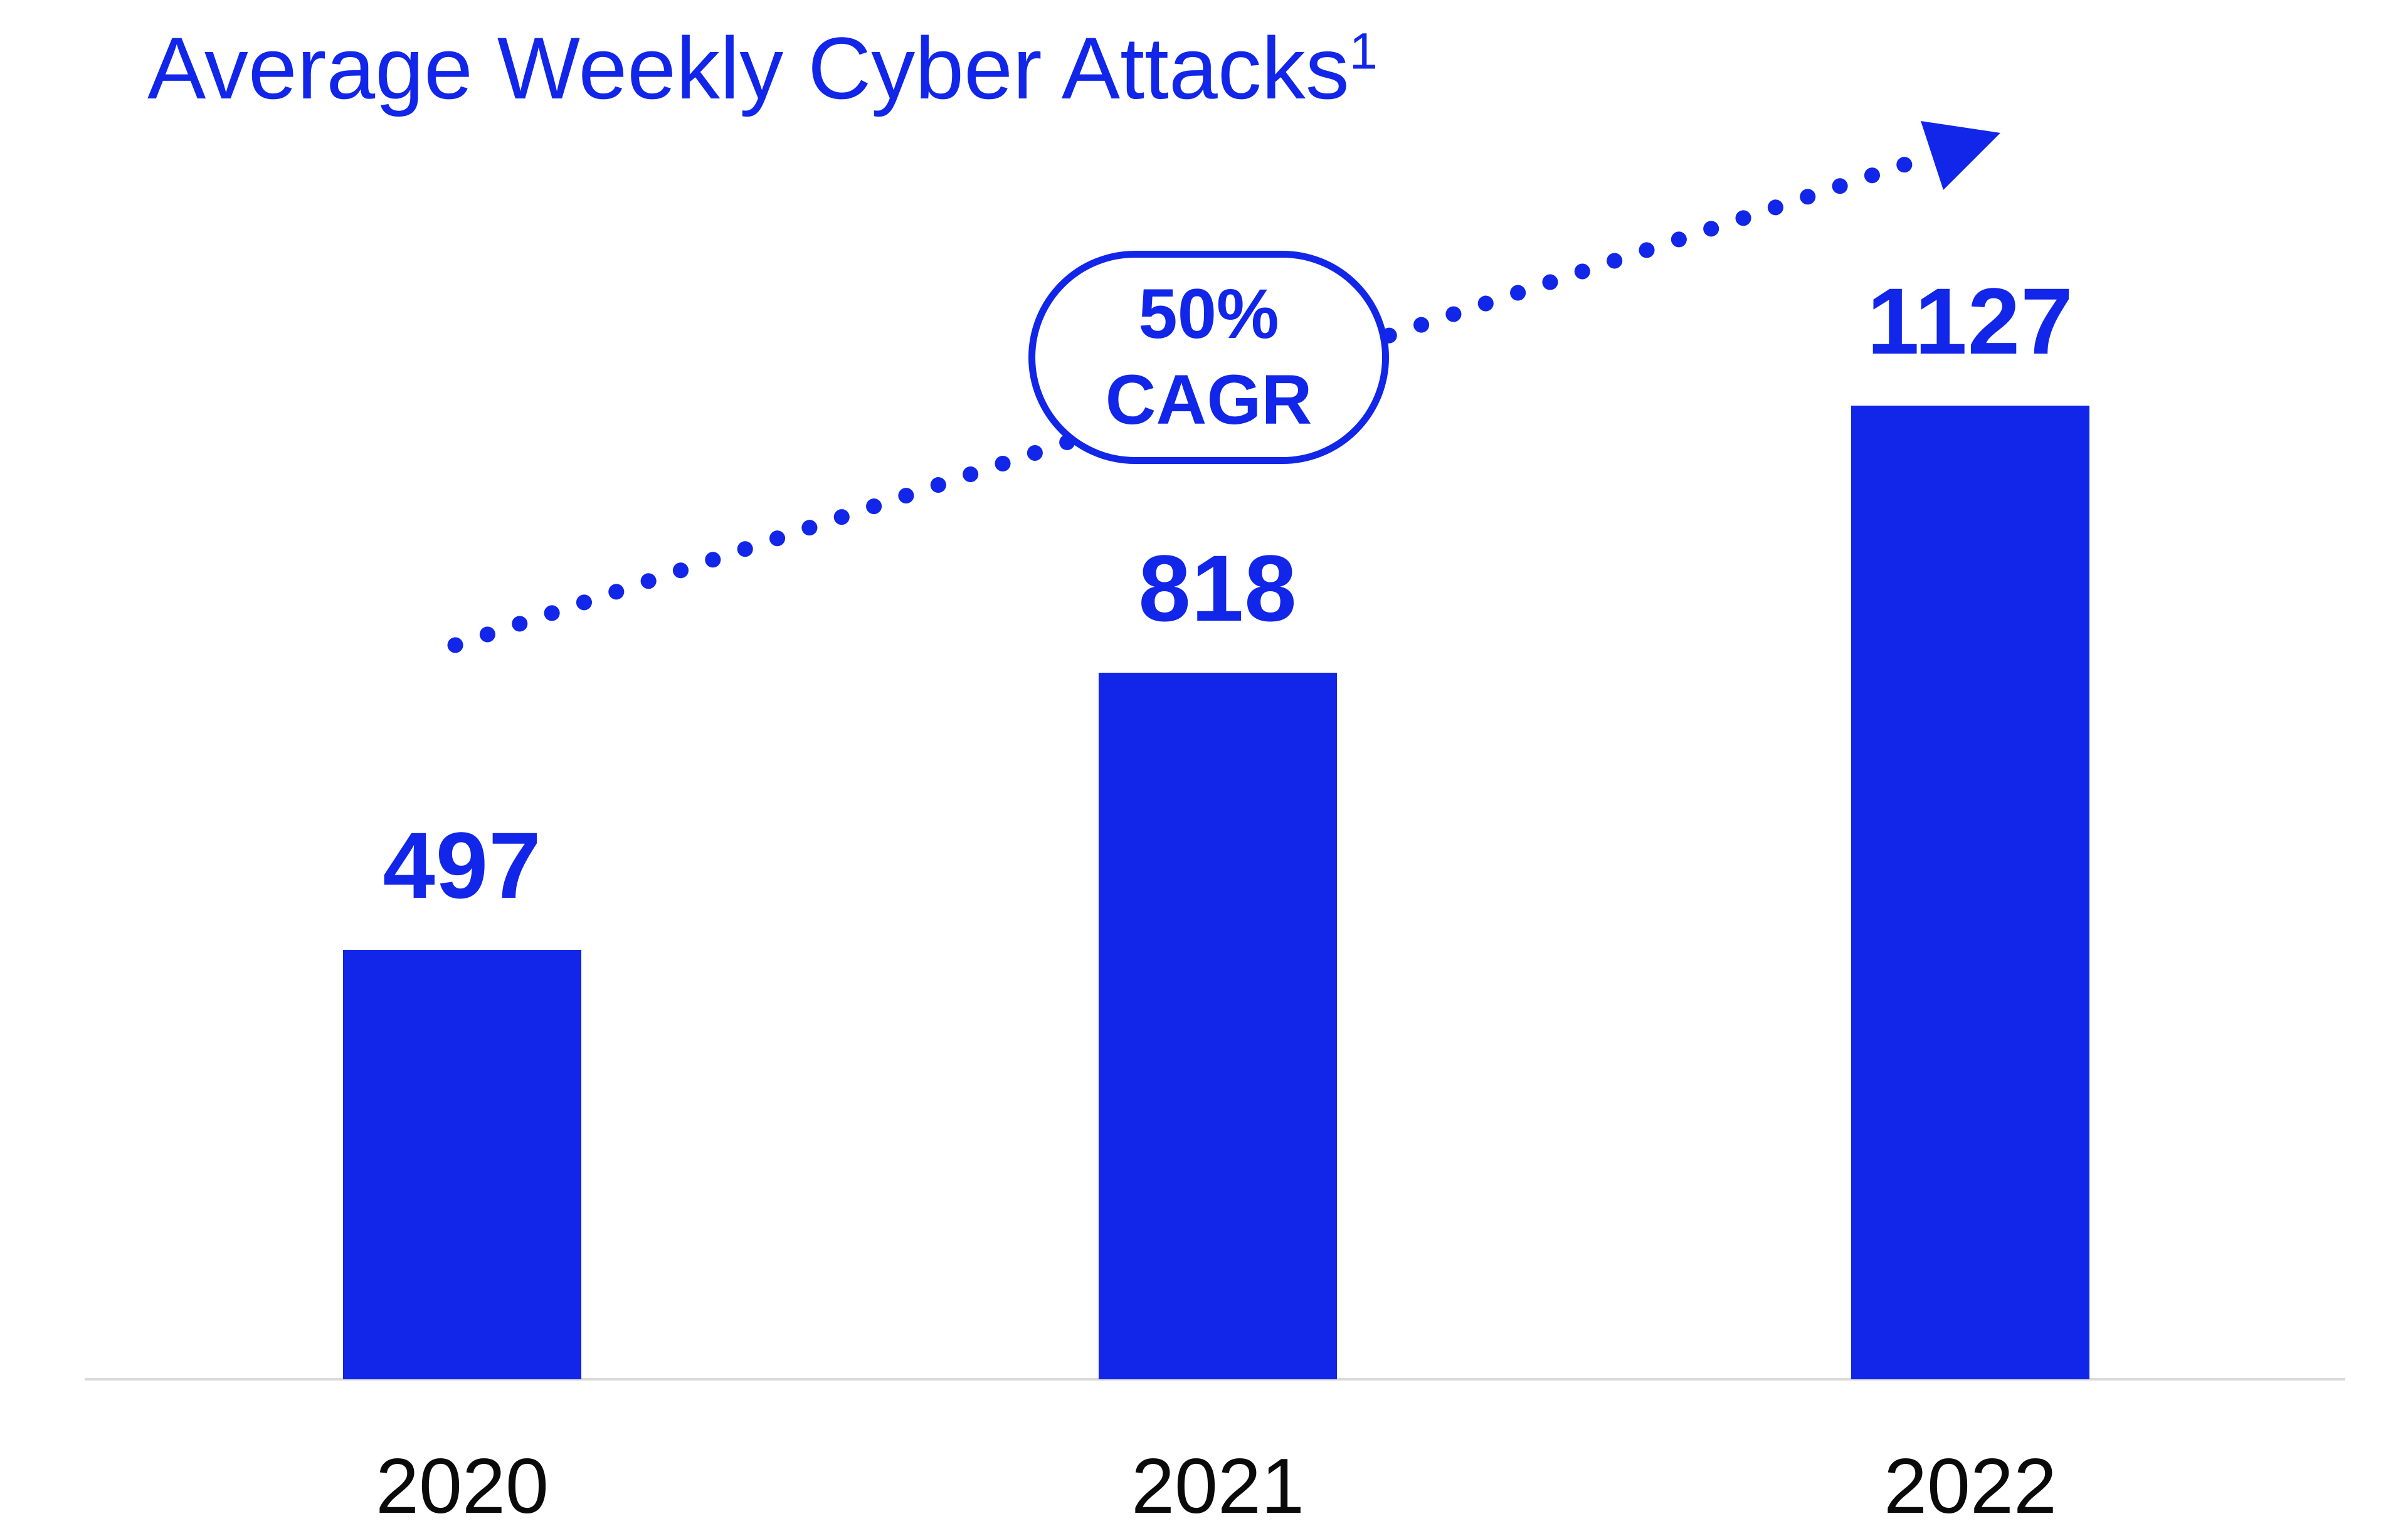 The image size is (2408, 1531). I want to click on cagr-badge-value: 50%, so click(1208, 314).